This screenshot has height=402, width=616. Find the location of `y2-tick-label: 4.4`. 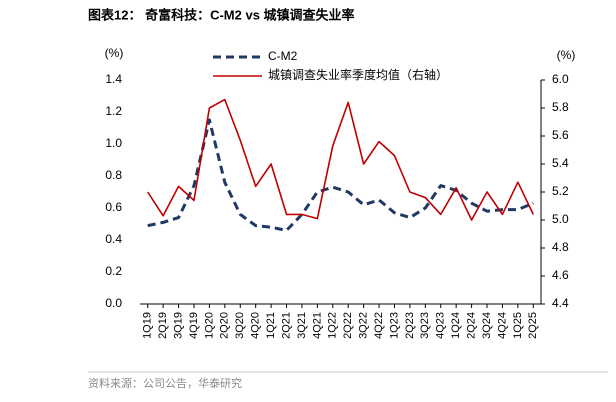

y2-tick-label: 4.4 is located at coordinates (560, 303).